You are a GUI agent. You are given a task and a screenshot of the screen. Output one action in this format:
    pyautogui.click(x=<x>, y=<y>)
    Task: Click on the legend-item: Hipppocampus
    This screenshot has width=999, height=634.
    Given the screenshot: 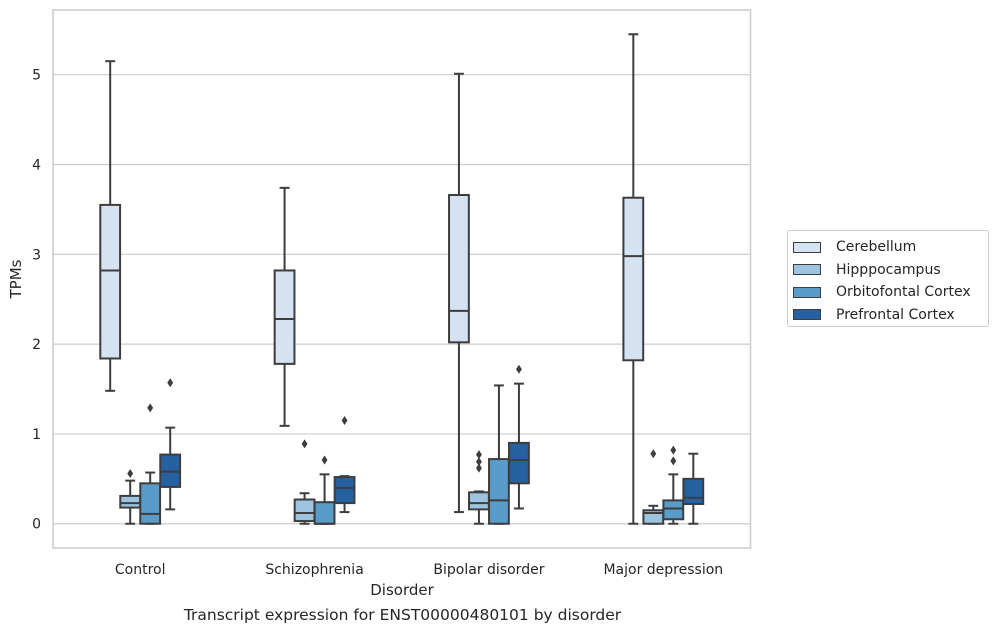 What is the action you would take?
    pyautogui.click(x=890, y=270)
    